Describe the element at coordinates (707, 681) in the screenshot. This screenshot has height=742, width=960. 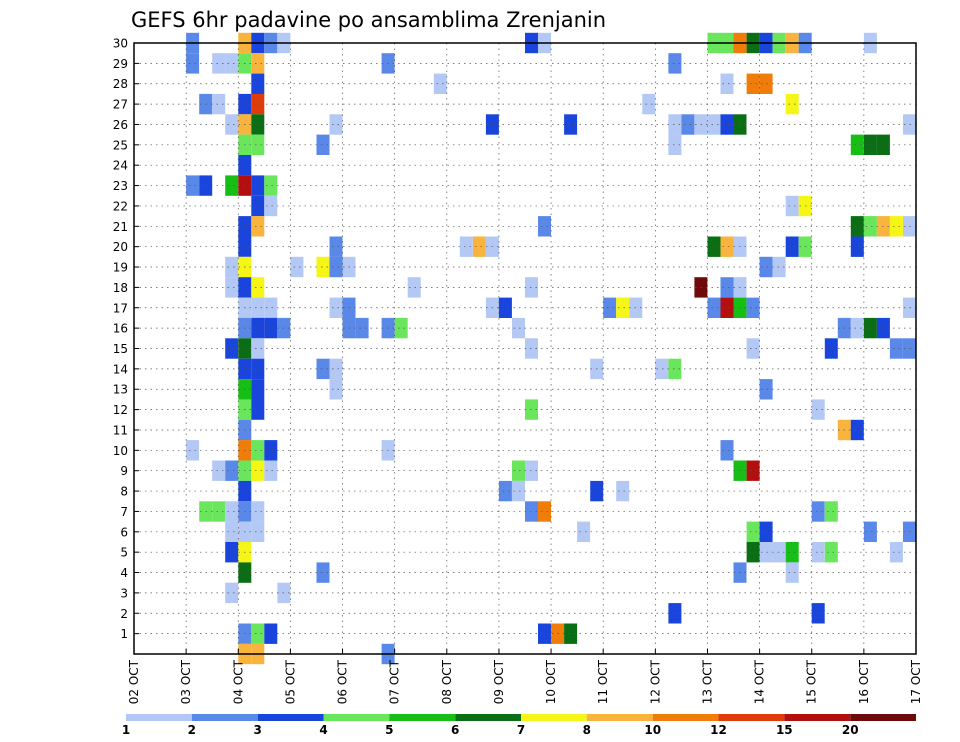
I see `x-tick-label: 13 OCT` at that location.